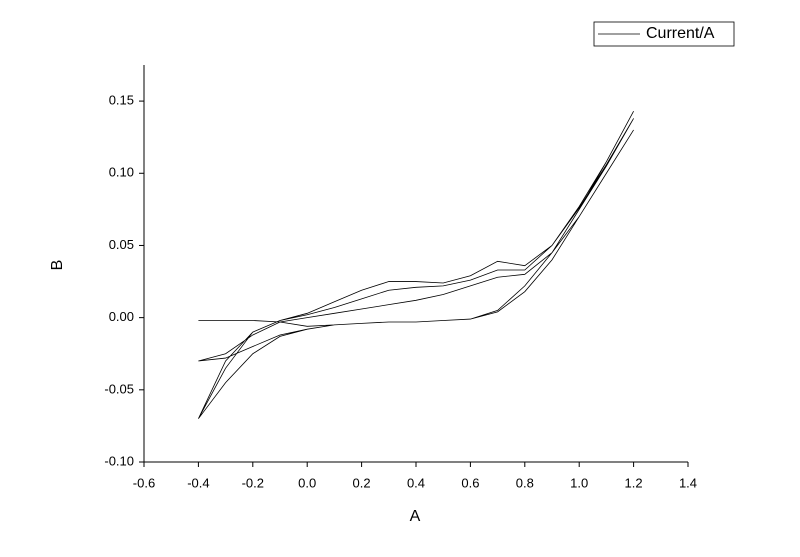  Describe the element at coordinates (144, 482) in the screenshot. I see `x-tick-label: -0.6` at that location.